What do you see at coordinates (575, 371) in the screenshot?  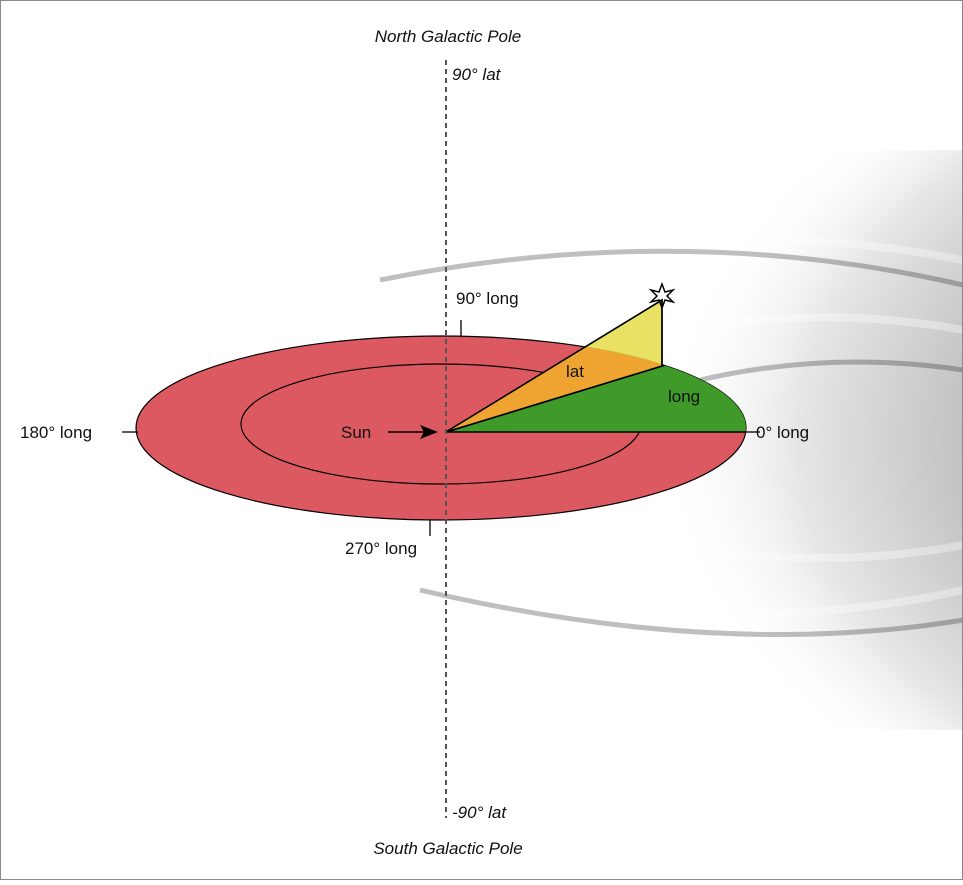 I see `lat-label: lat` at bounding box center [575, 371].